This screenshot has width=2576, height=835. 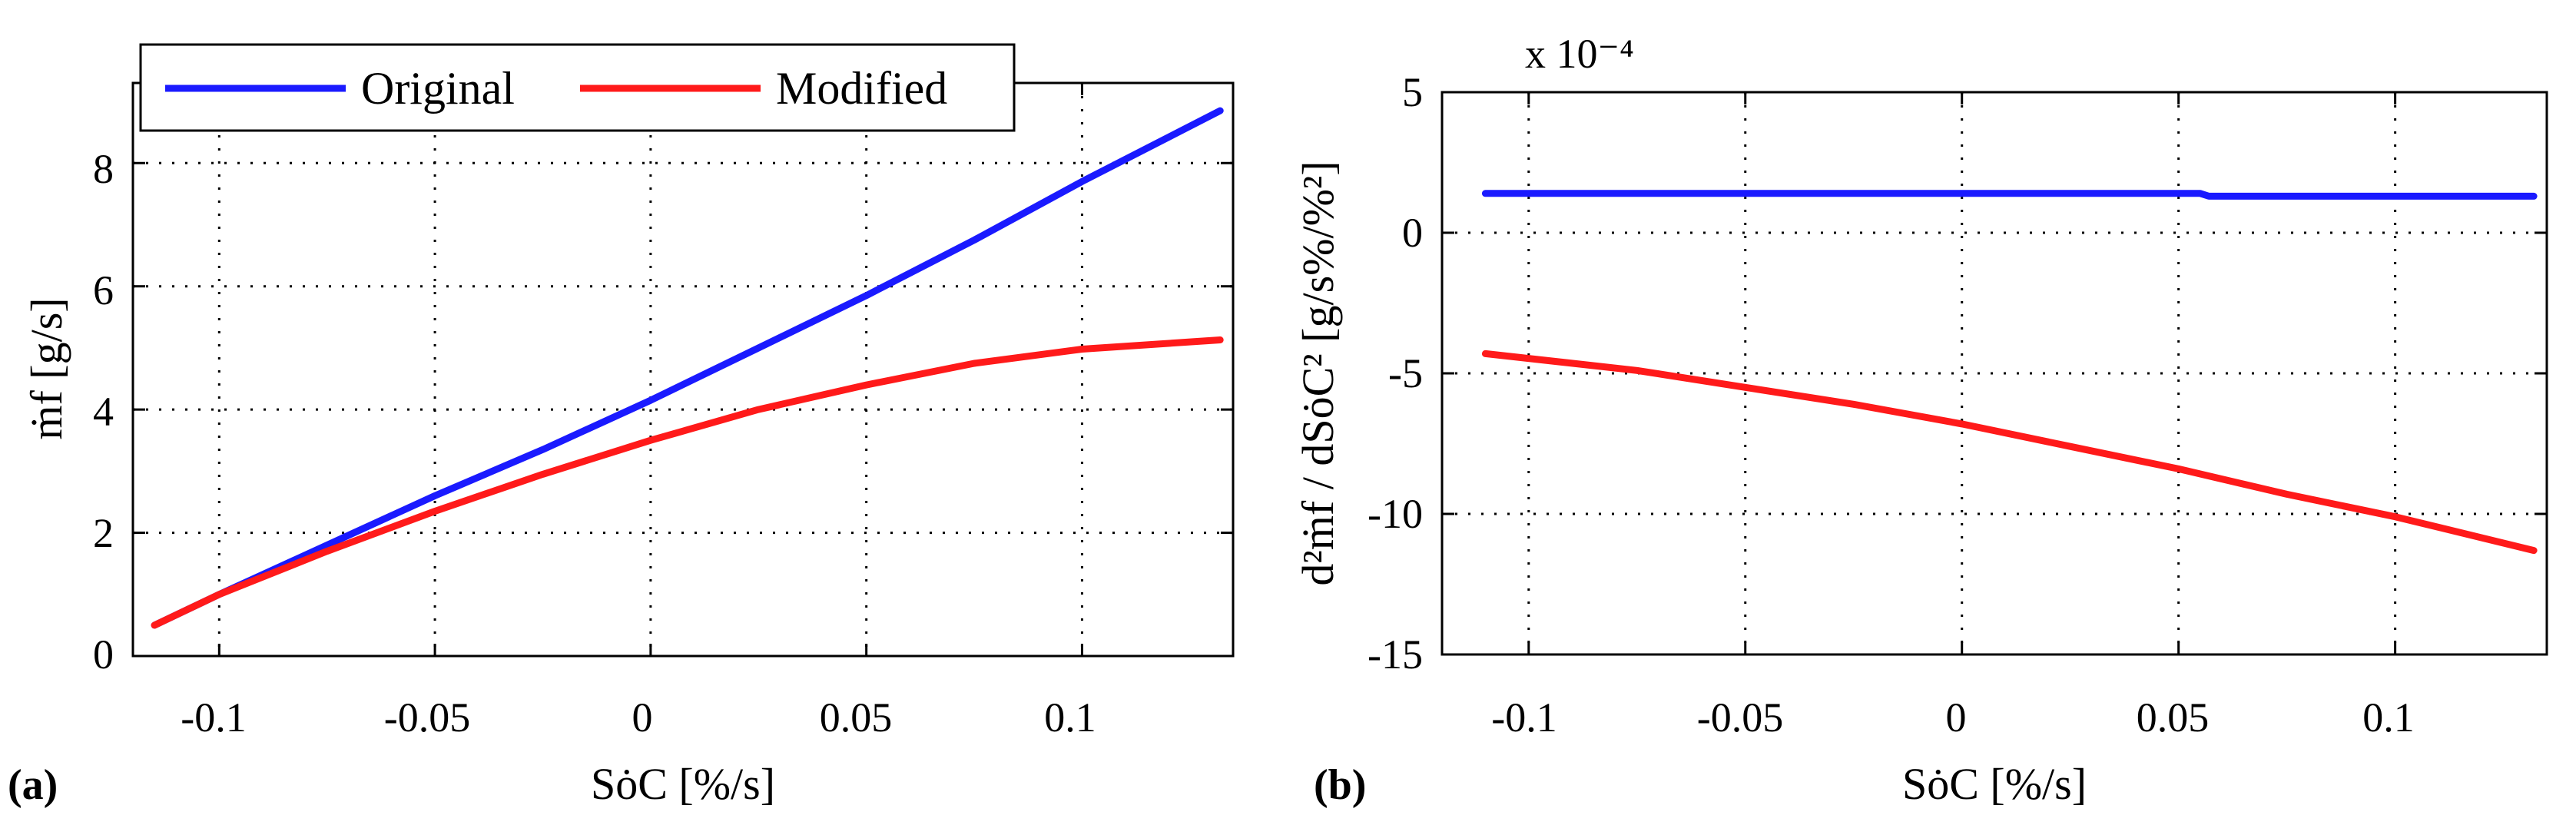 What do you see at coordinates (103, 412) in the screenshot?
I see `panel-a-ytick-label: 4` at bounding box center [103, 412].